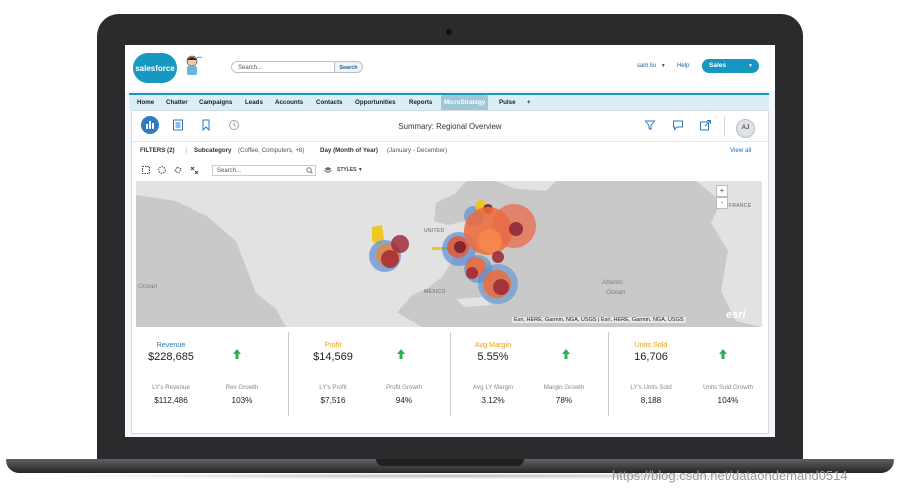 The height and width of the screenshot is (496, 900). What do you see at coordinates (309, 170) in the screenshot?
I see `search-icon` at bounding box center [309, 170].